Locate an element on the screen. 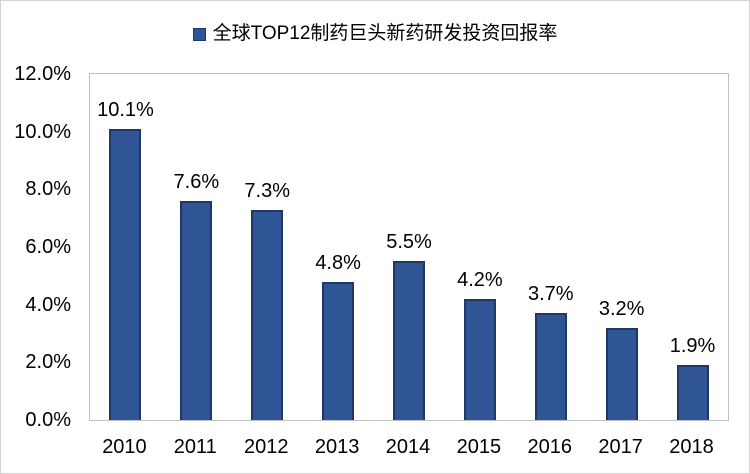 The height and width of the screenshot is (474, 750). legend-square-icon is located at coordinates (199, 34).